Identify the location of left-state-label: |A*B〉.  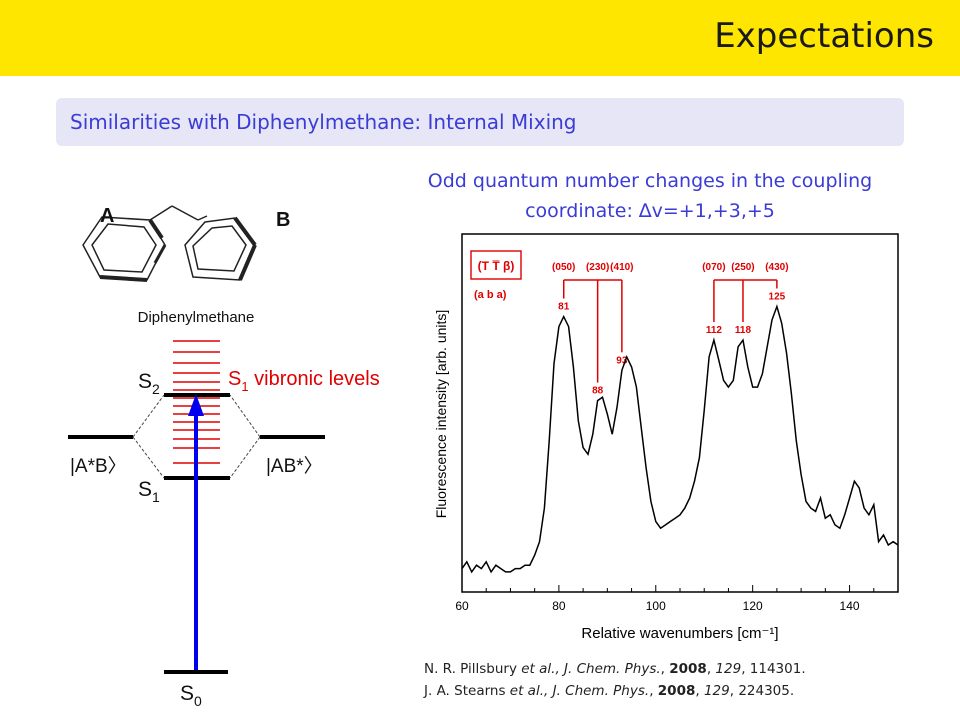
(98, 466).